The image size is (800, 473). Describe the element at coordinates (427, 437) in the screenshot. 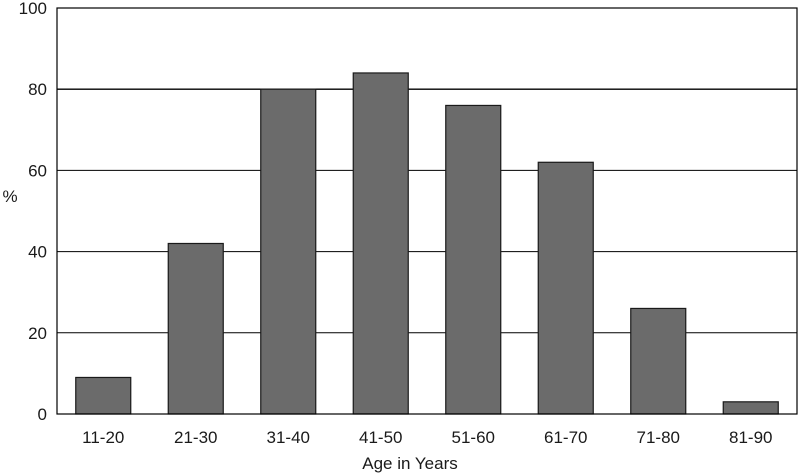

I see `x-axis-ticks: 11-20 21-30 31-40 41-50 51-60 61-70 71-80 81-90` at that location.